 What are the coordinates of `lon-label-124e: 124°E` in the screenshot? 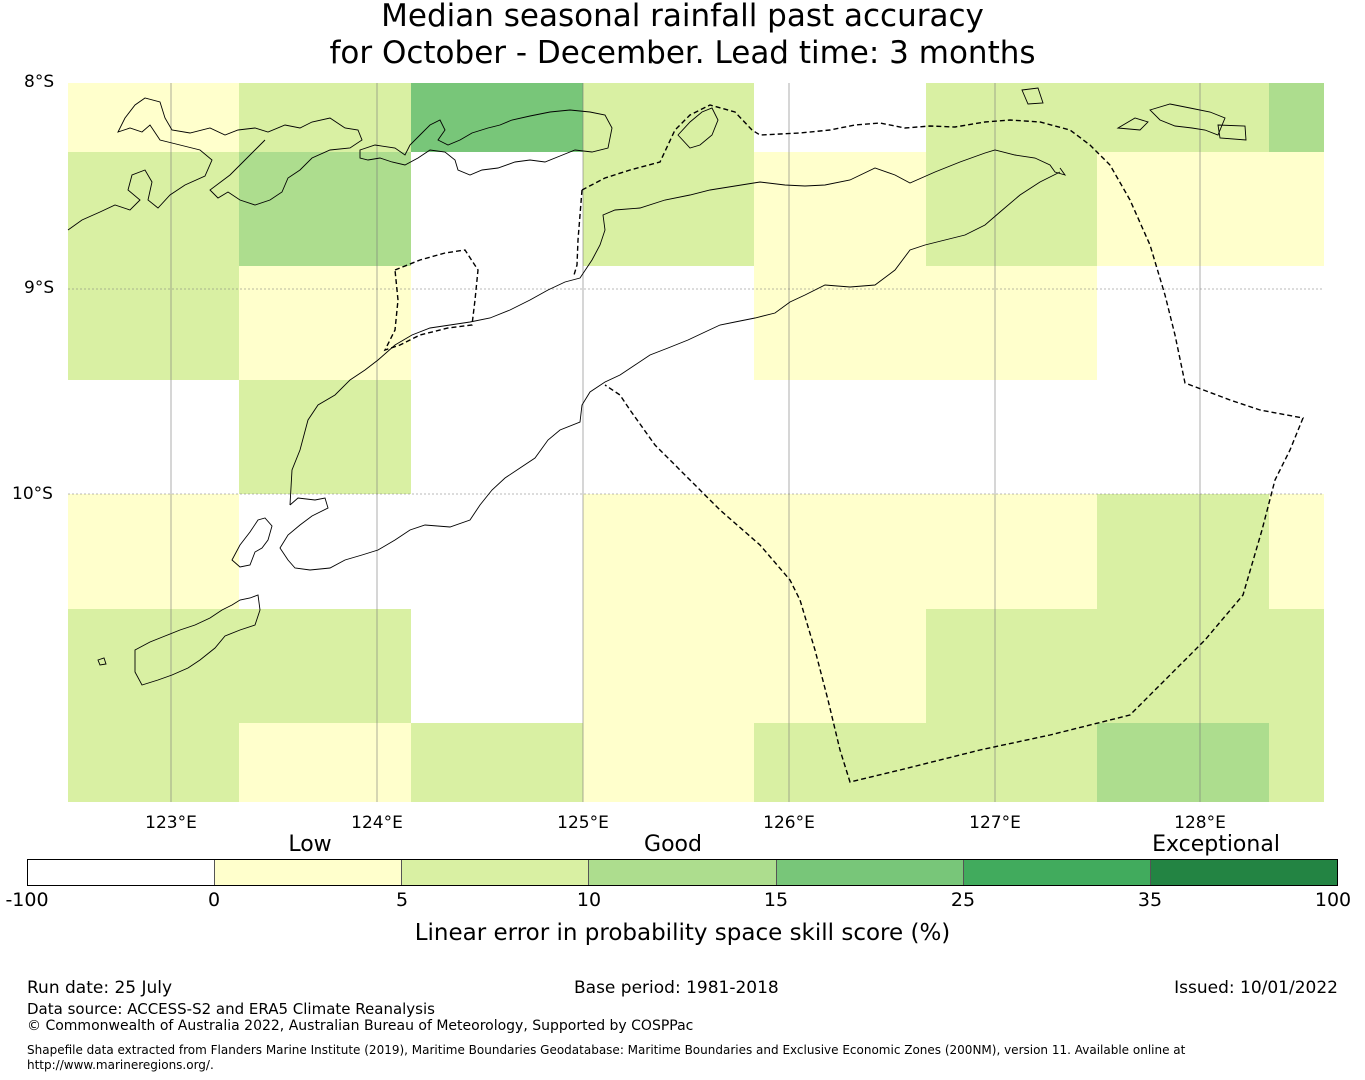 It's located at (377, 823).